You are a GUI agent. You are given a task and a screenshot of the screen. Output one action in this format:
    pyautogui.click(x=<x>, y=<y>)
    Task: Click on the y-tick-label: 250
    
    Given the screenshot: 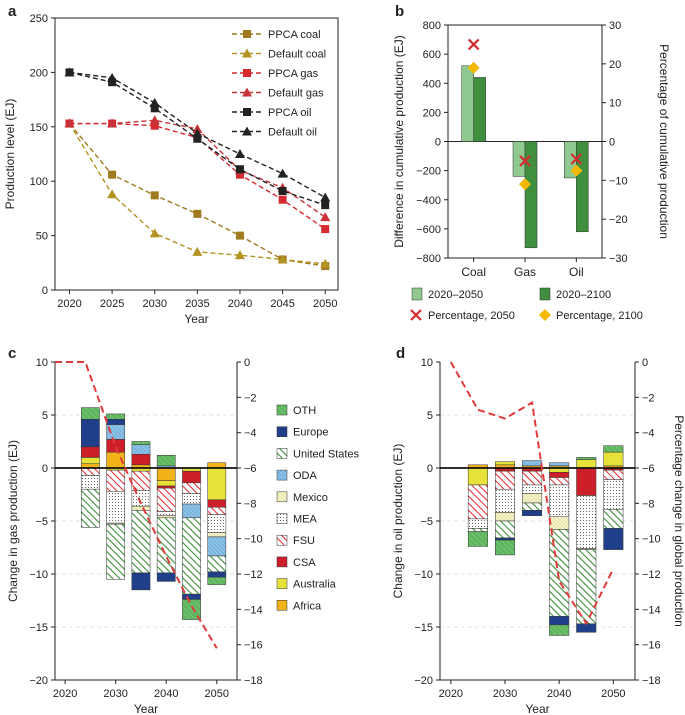 What is the action you would take?
    pyautogui.click(x=39, y=19)
    